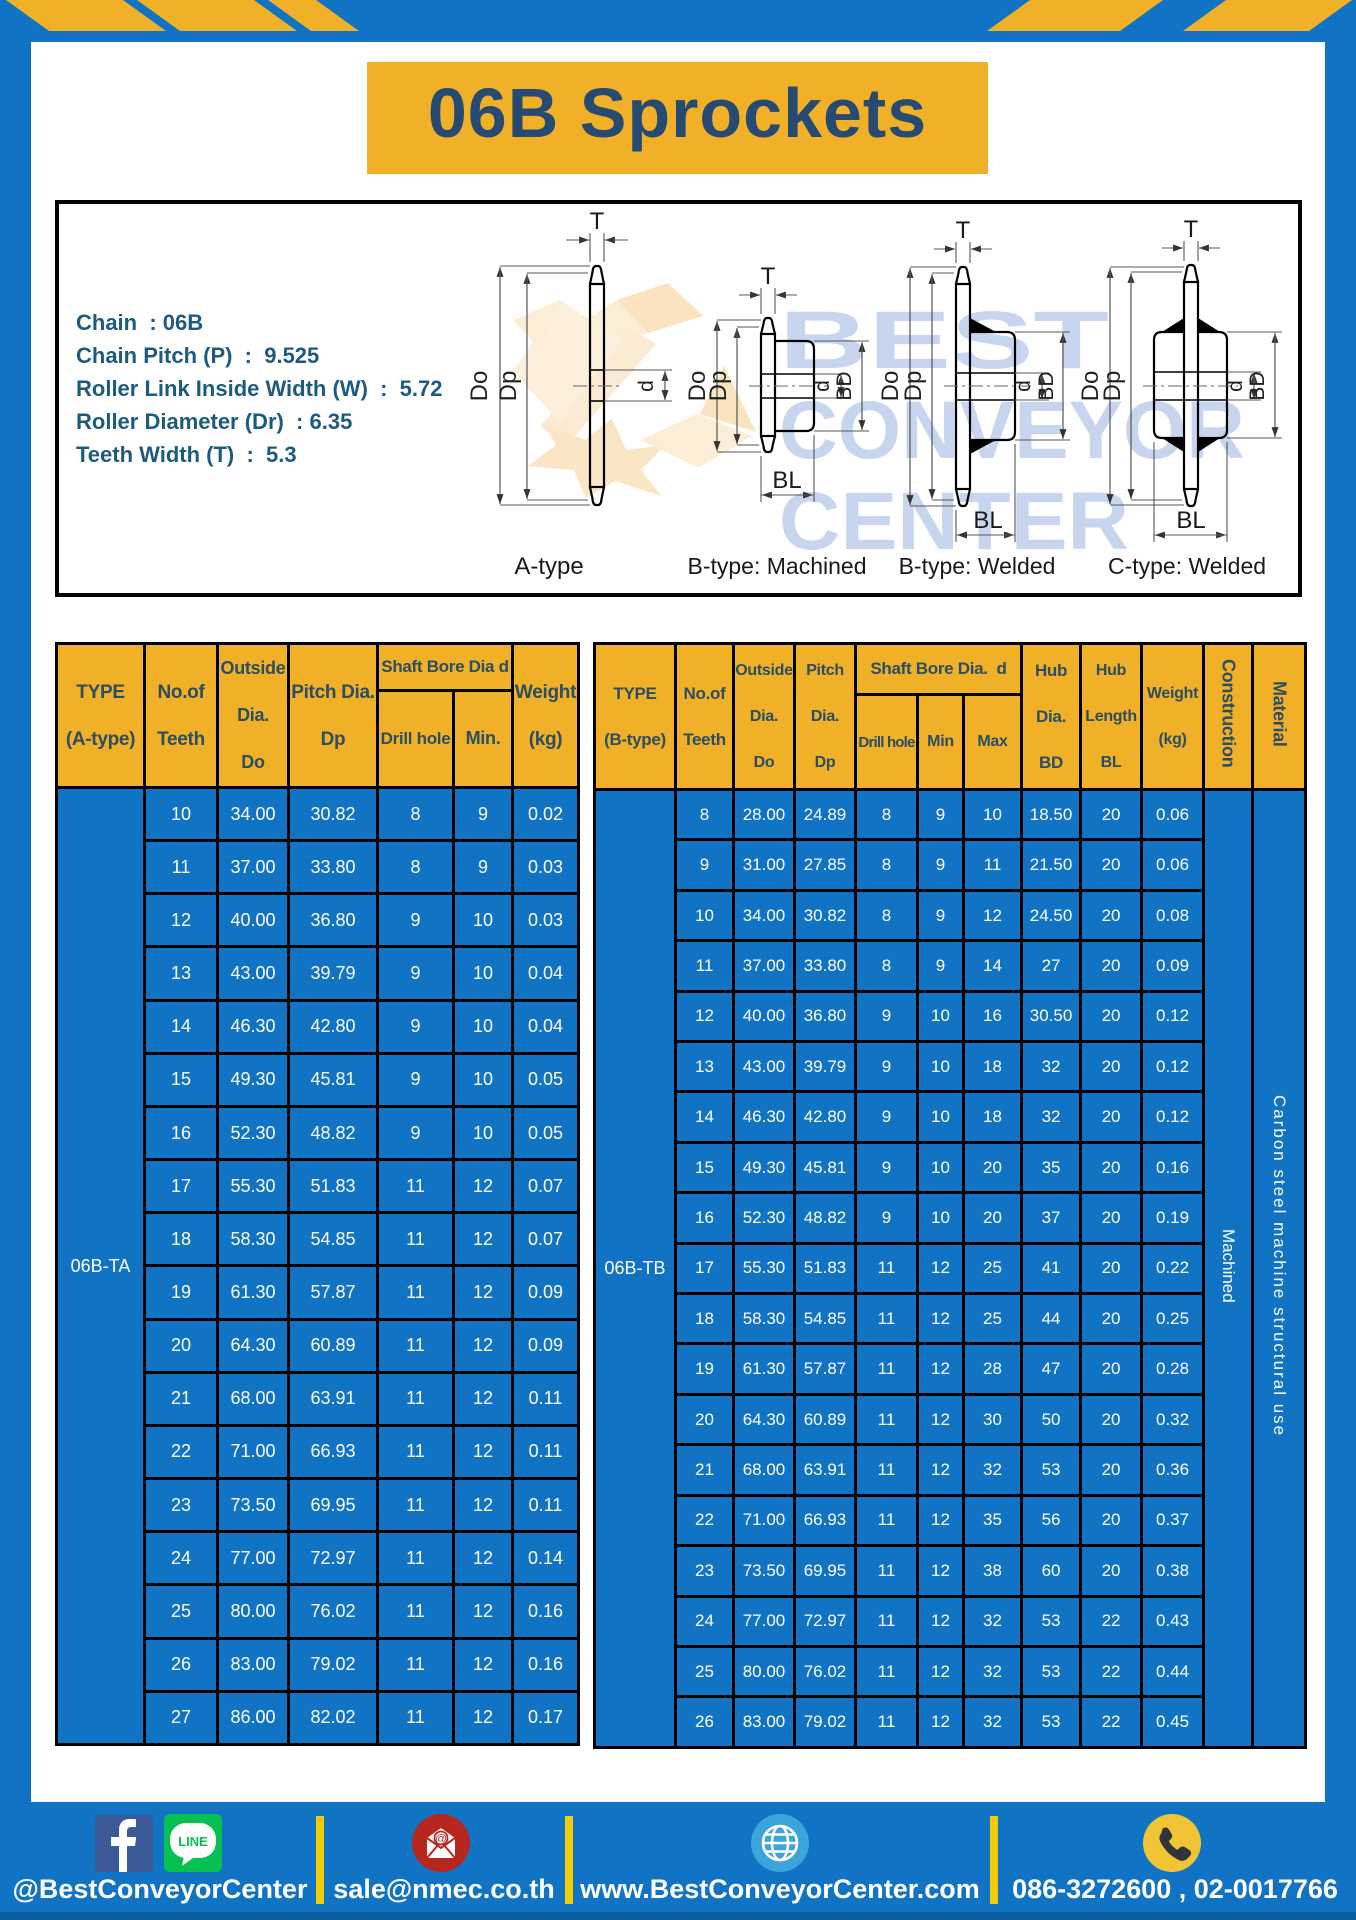  Describe the element at coordinates (954, 521) in the screenshot. I see `svg-text: CENTER` at that location.